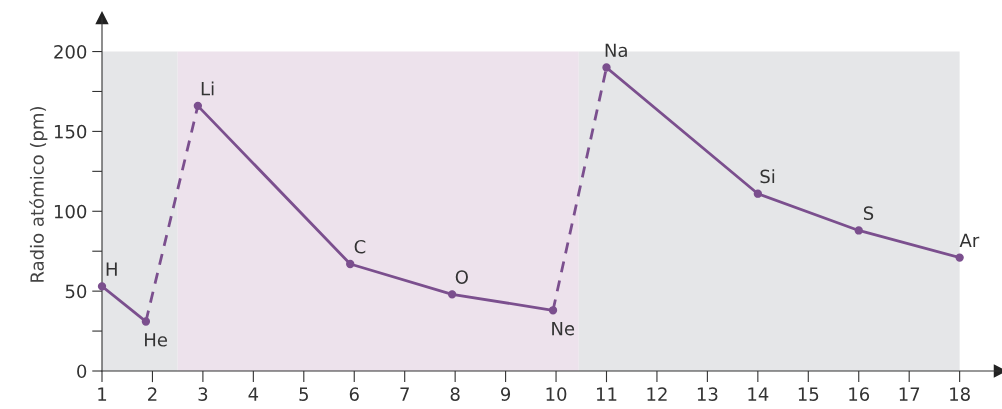 This screenshot has height=409, width=1002. Describe the element at coordinates (767, 176) in the screenshot. I see `annotation: Si` at that location.